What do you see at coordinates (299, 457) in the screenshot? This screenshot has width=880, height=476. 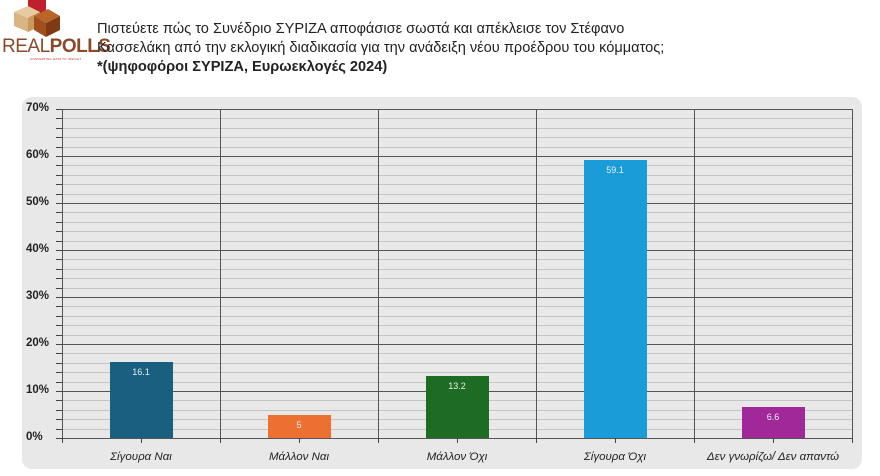 I see `x-tick-label: Μάλλον Ναι` at bounding box center [299, 457].